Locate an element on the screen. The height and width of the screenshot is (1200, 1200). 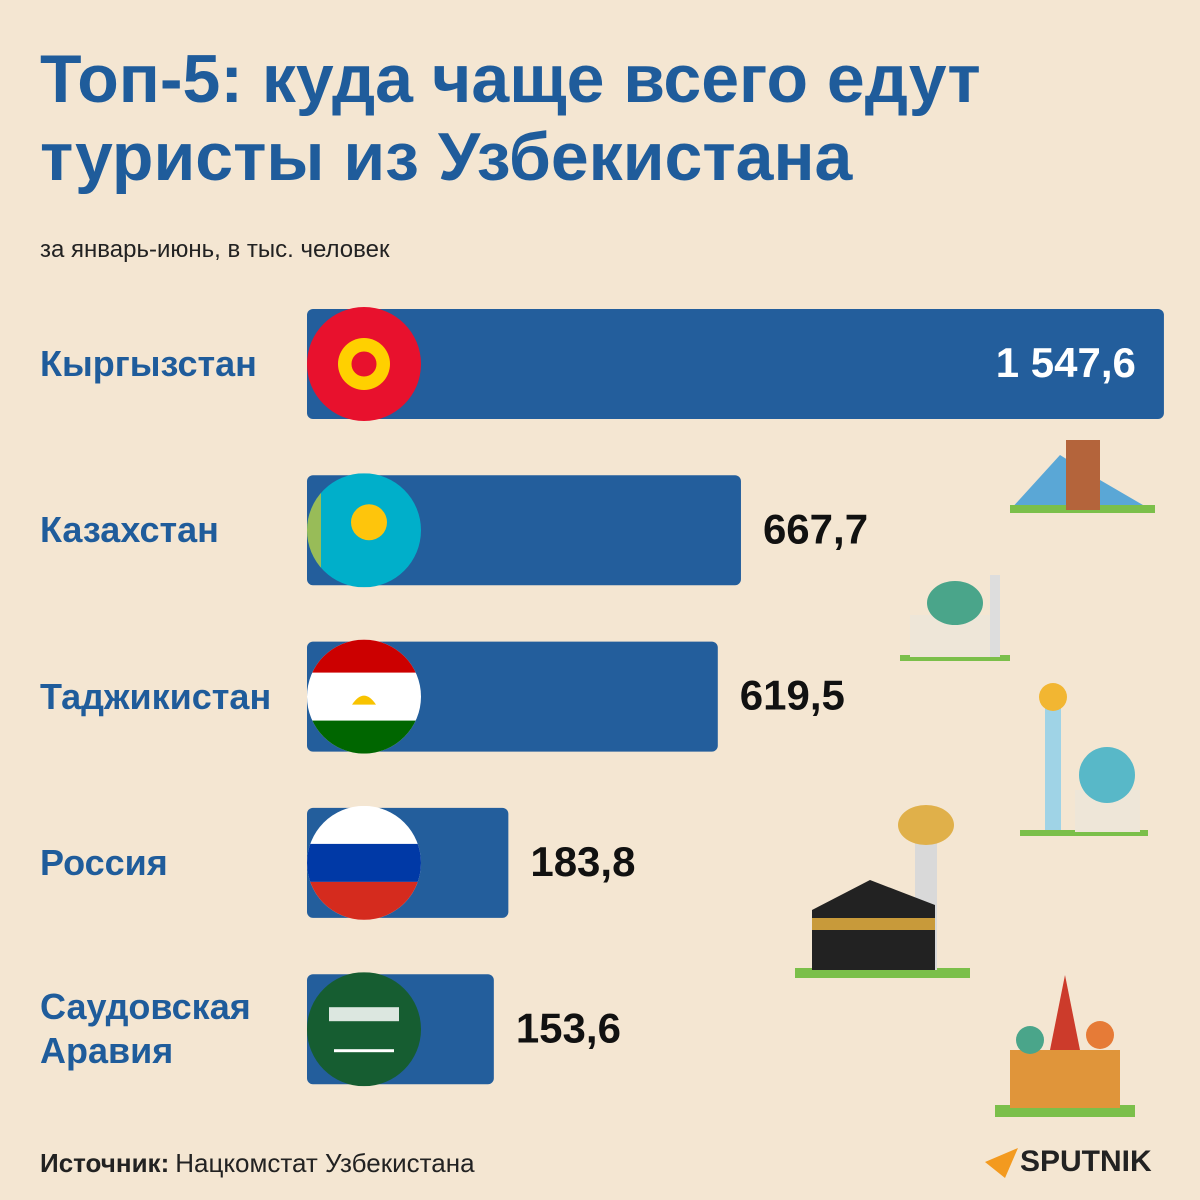
category-label: Таджикистан is located at coordinates (156, 696).